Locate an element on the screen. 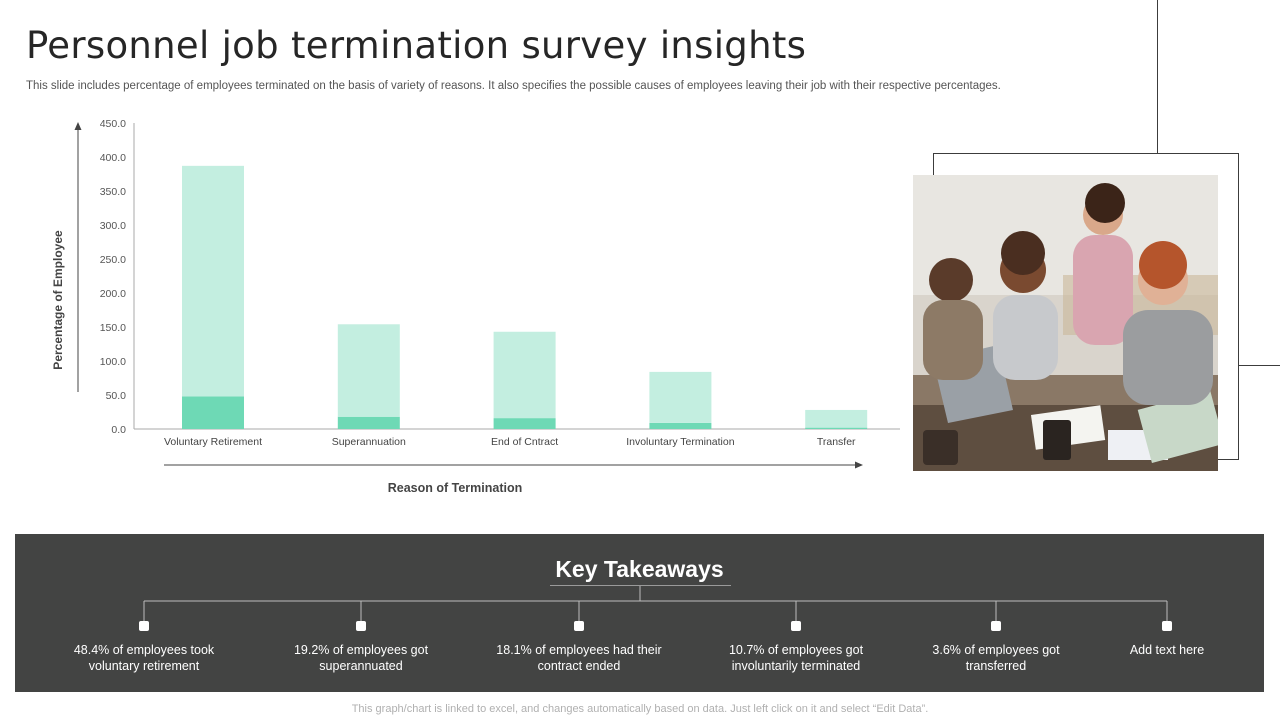 Image resolution: width=1280 pixels, height=720 pixels. x-tick-label: Involuntary Termination is located at coordinates (680, 442).